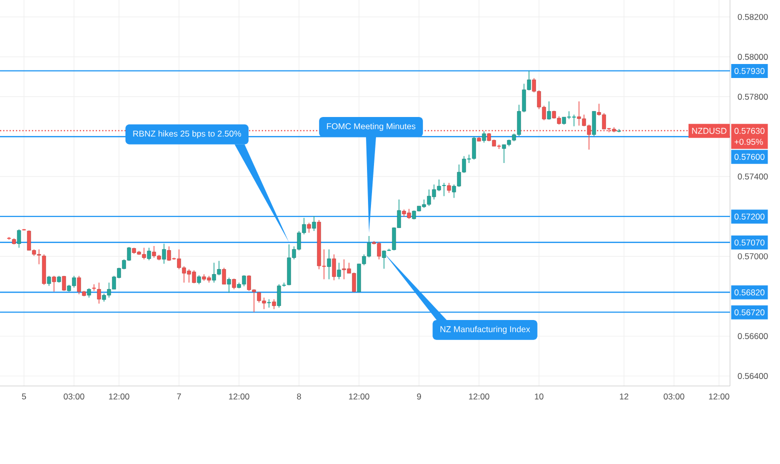 The width and height of the screenshot is (780, 464). What do you see at coordinates (753, 57) in the screenshot?
I see `y-tick-label: 0.58000` at bounding box center [753, 57].